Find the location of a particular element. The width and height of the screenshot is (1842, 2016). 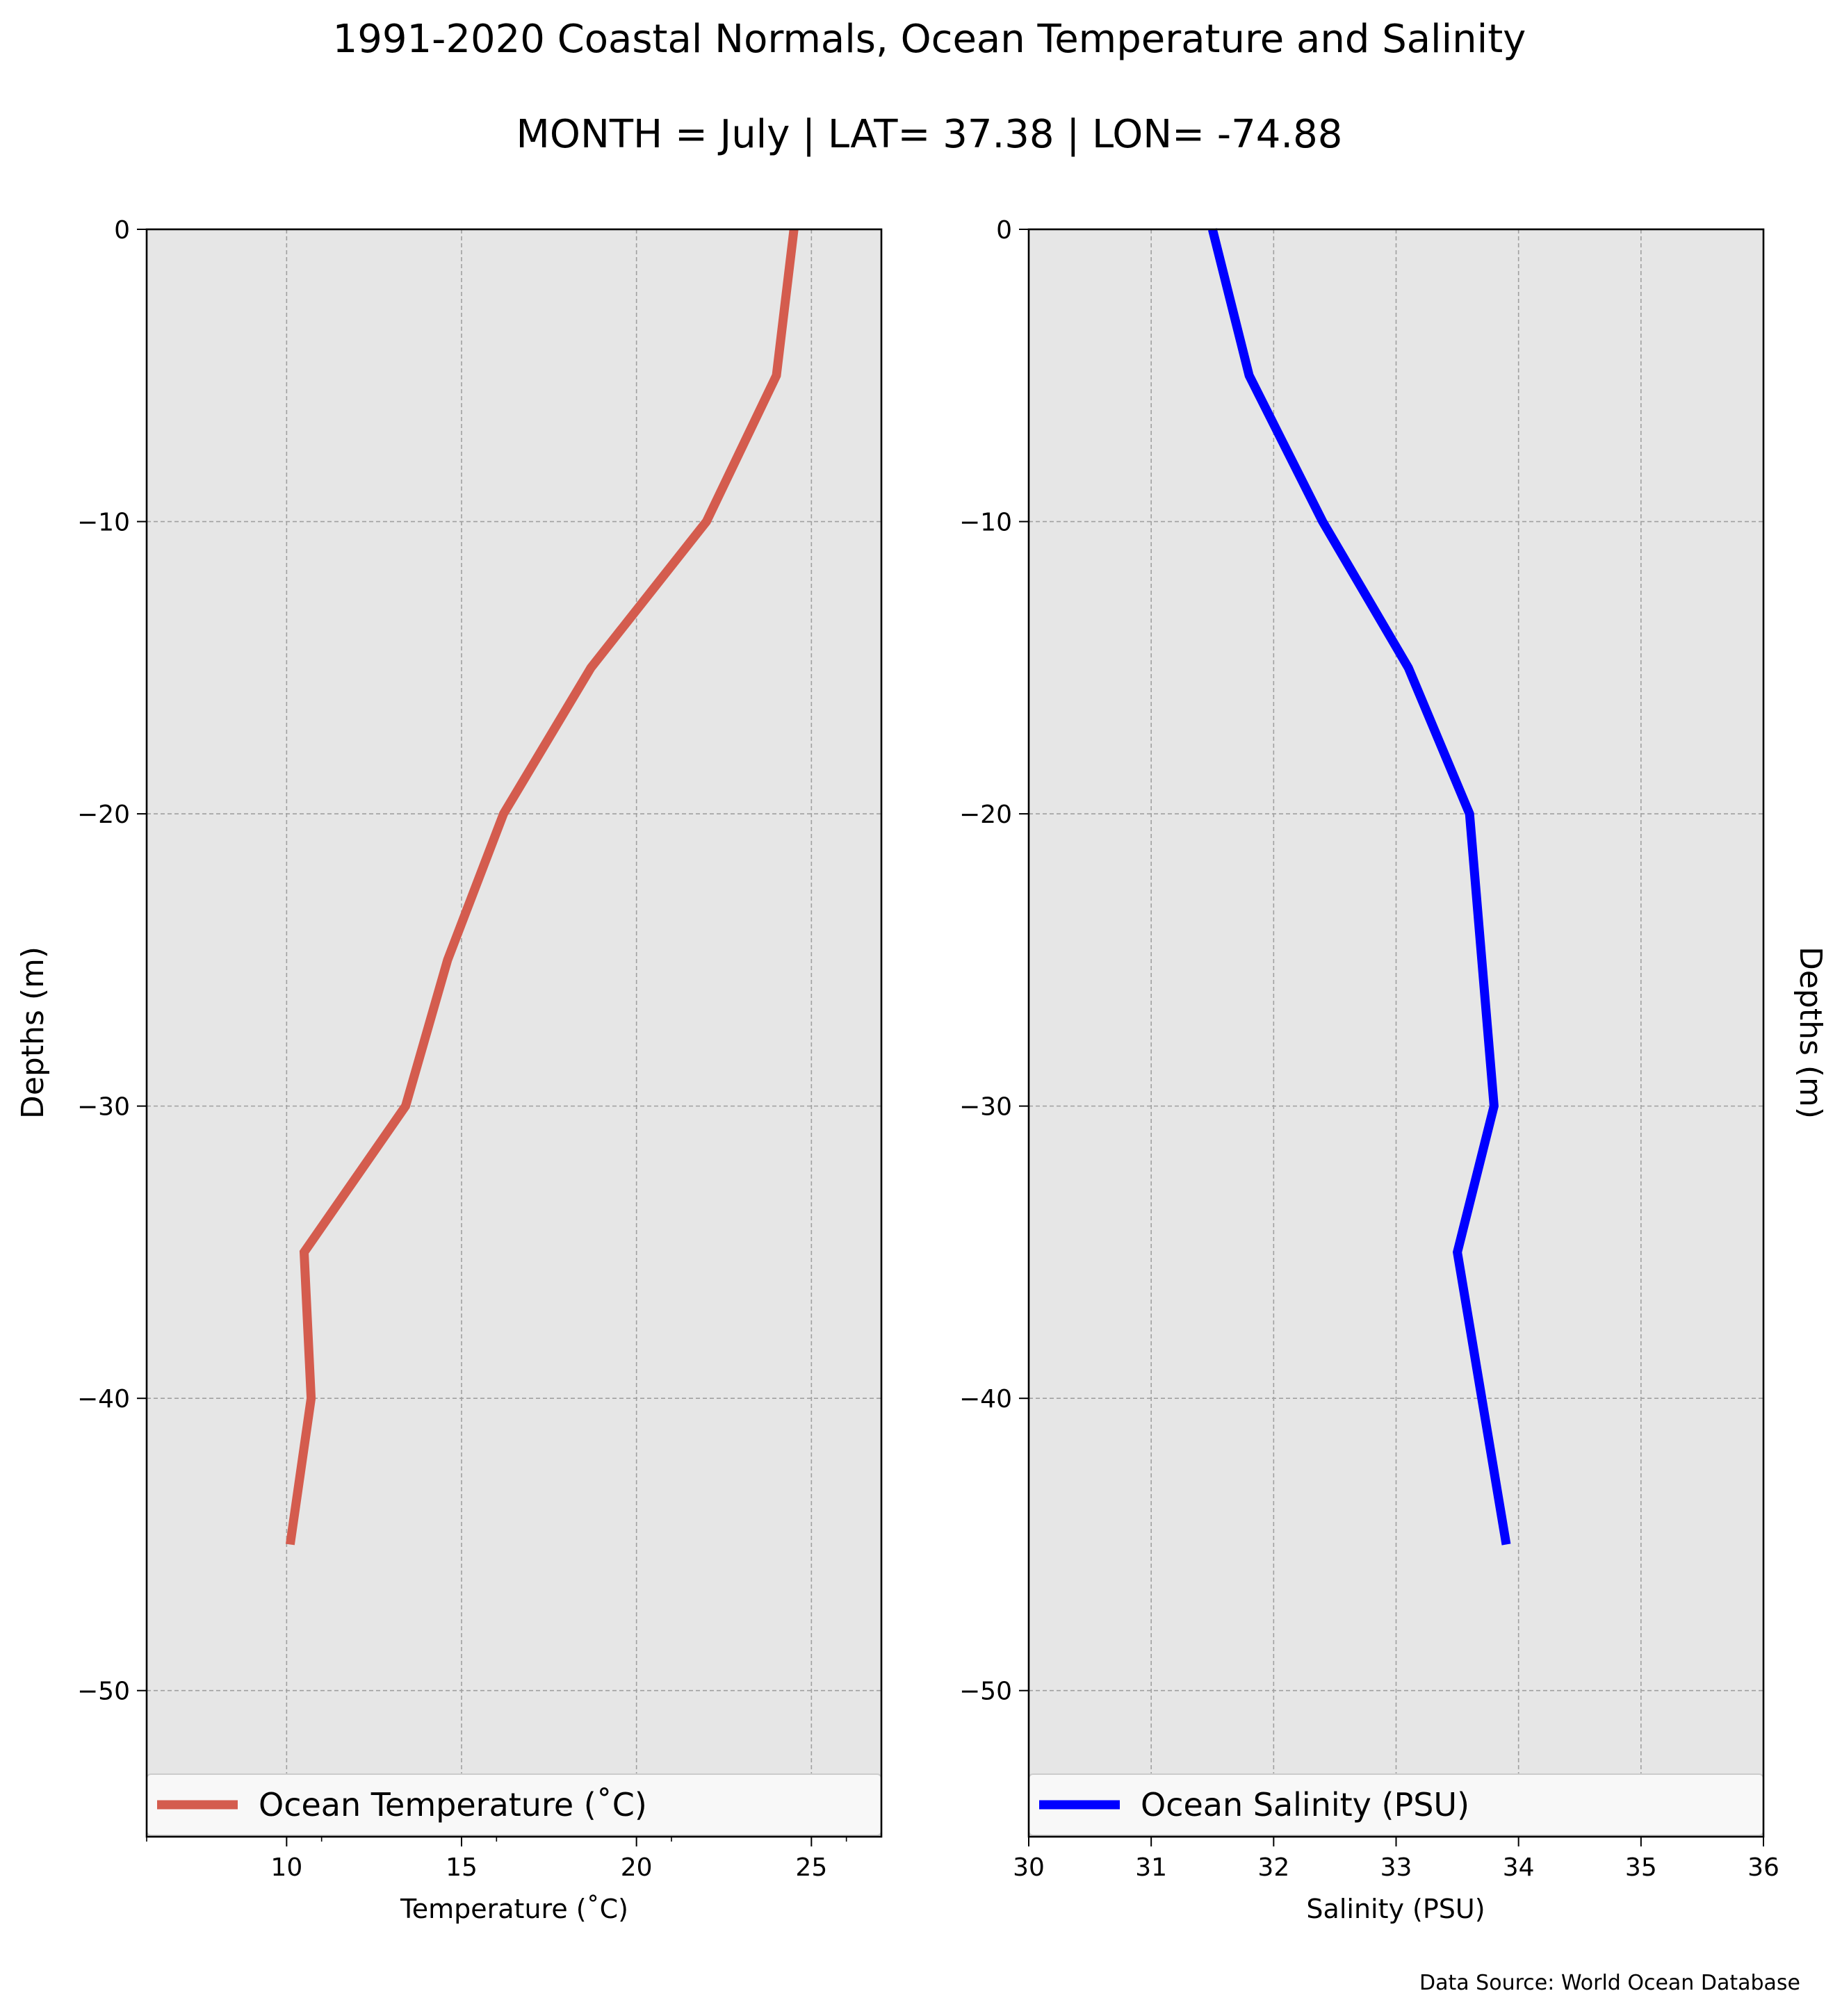

salinity-y-axis-label: Depths (m) is located at coordinates (1811, 1033).